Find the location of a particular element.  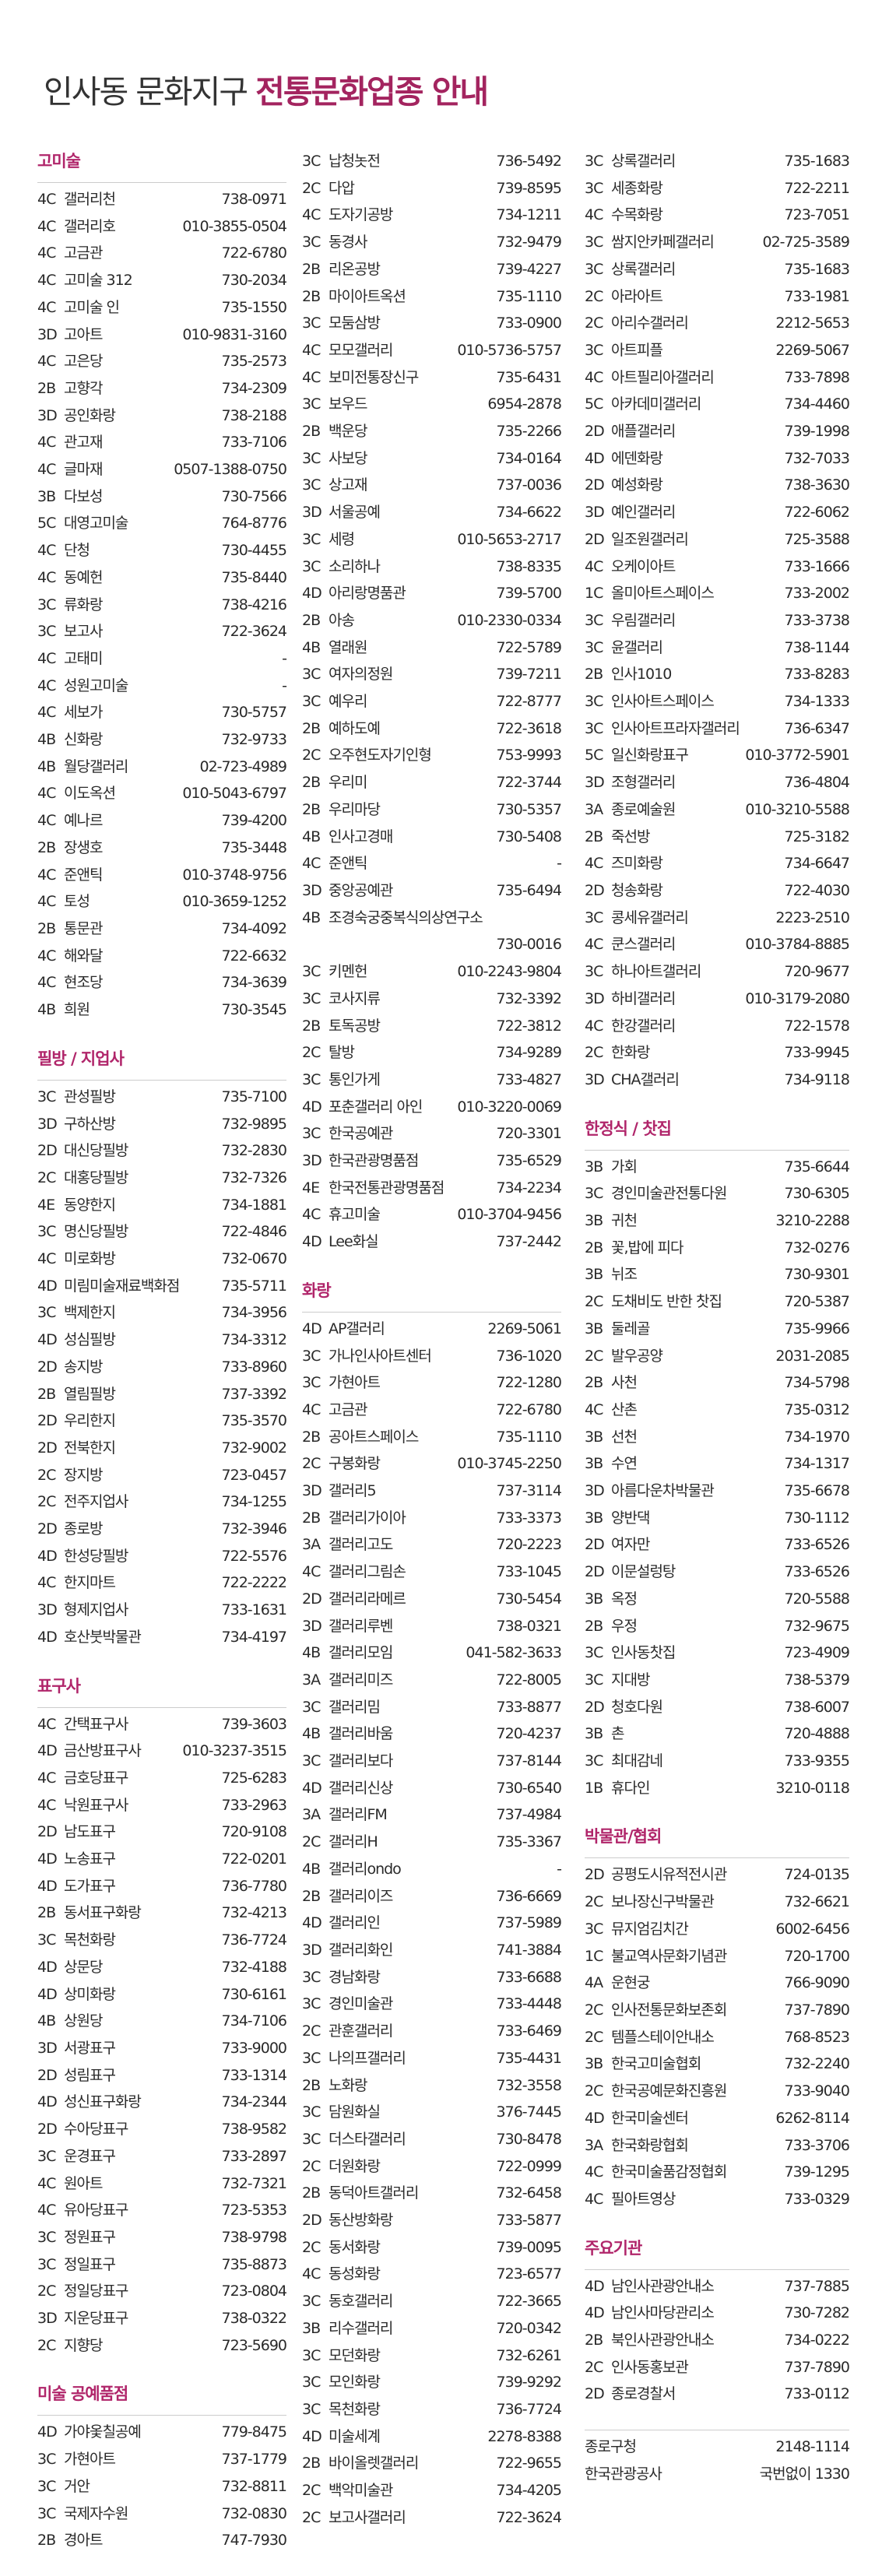

business-name: 거안 is located at coordinates (77, 2486).